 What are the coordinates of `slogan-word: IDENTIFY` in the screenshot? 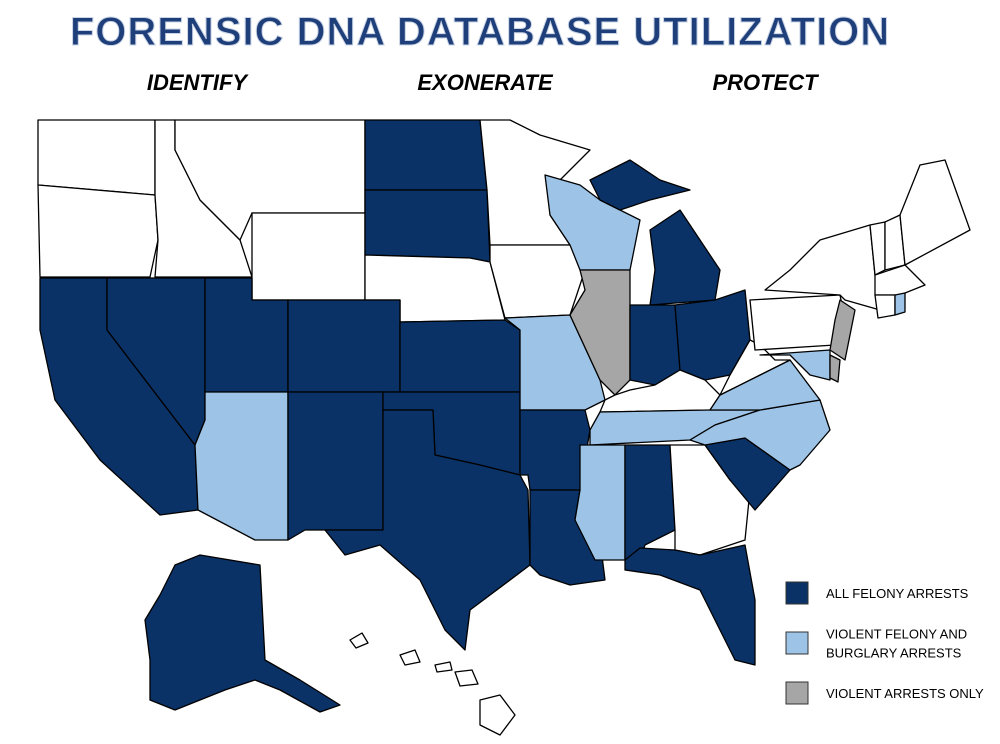 It's located at (198, 82).